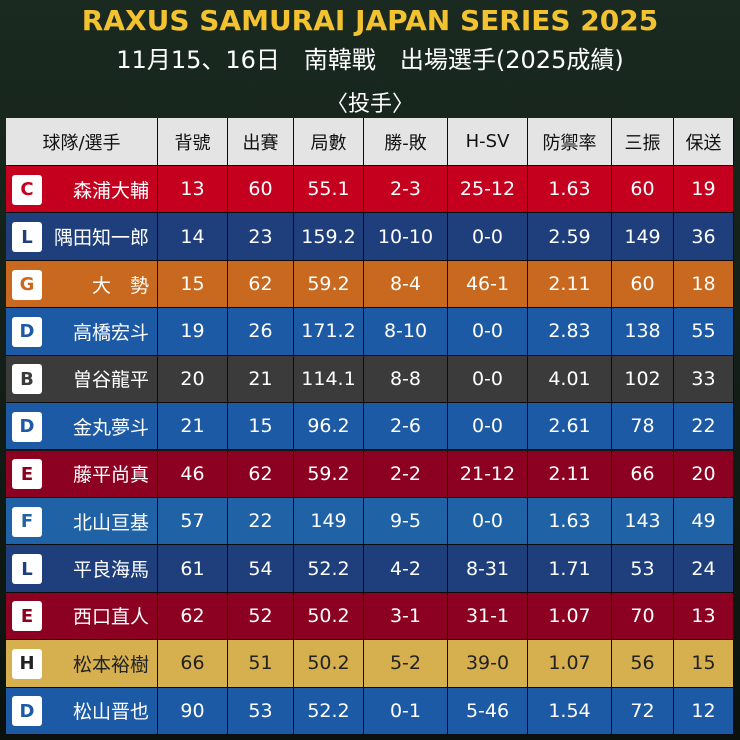  Describe the element at coordinates (406, 142) in the screenshot. I see `column-header: 勝-敗` at that location.